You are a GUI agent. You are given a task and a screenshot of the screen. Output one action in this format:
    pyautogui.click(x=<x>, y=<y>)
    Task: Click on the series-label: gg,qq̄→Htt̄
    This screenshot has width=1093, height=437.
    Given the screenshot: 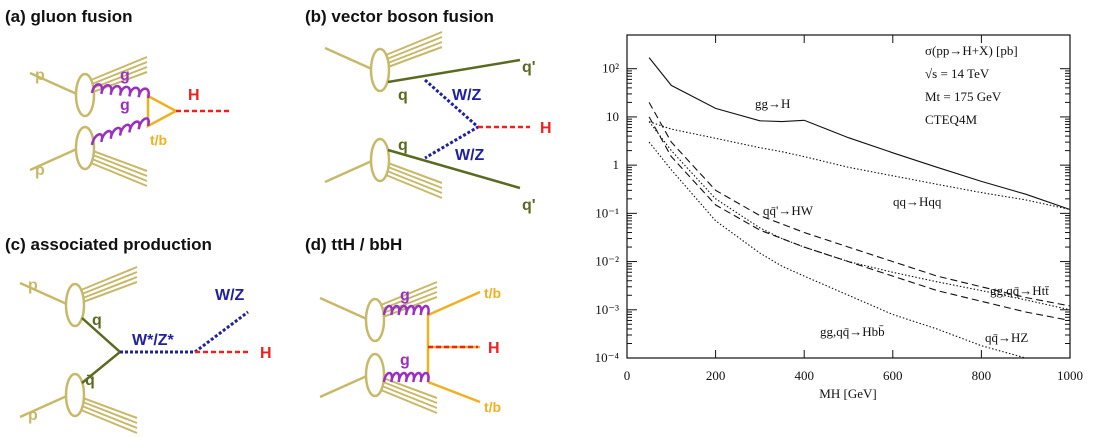 What is the action you would take?
    pyautogui.click(x=1019, y=290)
    